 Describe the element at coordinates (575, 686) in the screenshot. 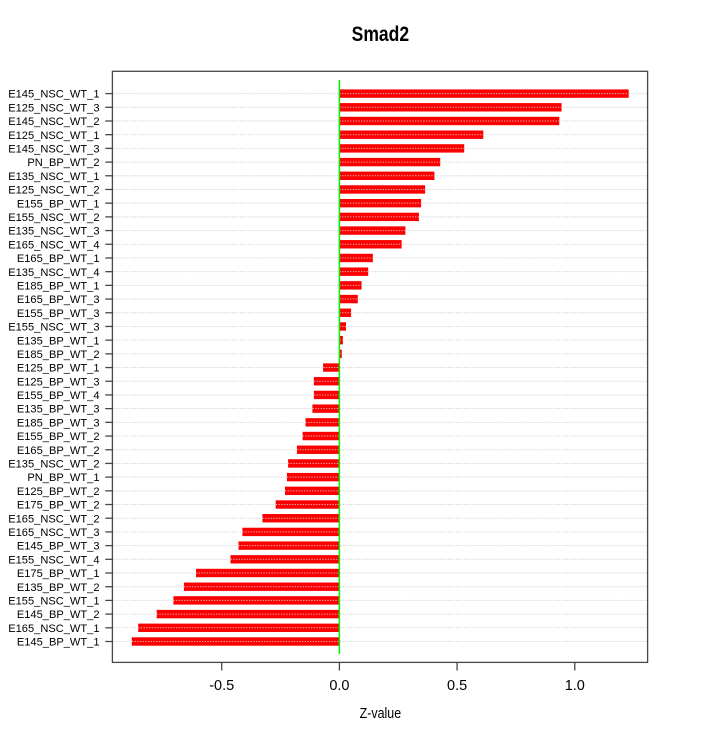

I see `svg-text: 1.0` at that location.